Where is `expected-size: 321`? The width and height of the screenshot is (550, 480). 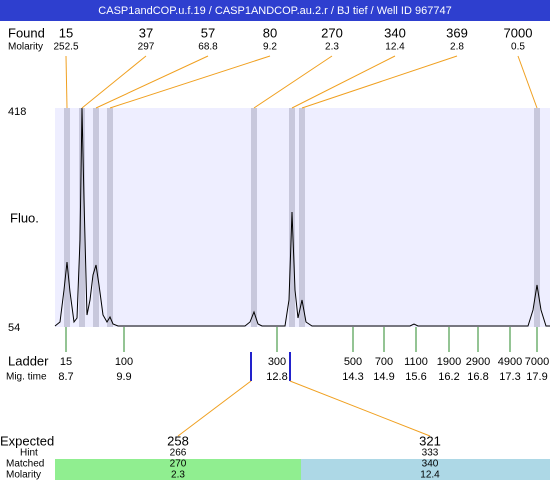 expected-size: 321 is located at coordinates (430, 440).